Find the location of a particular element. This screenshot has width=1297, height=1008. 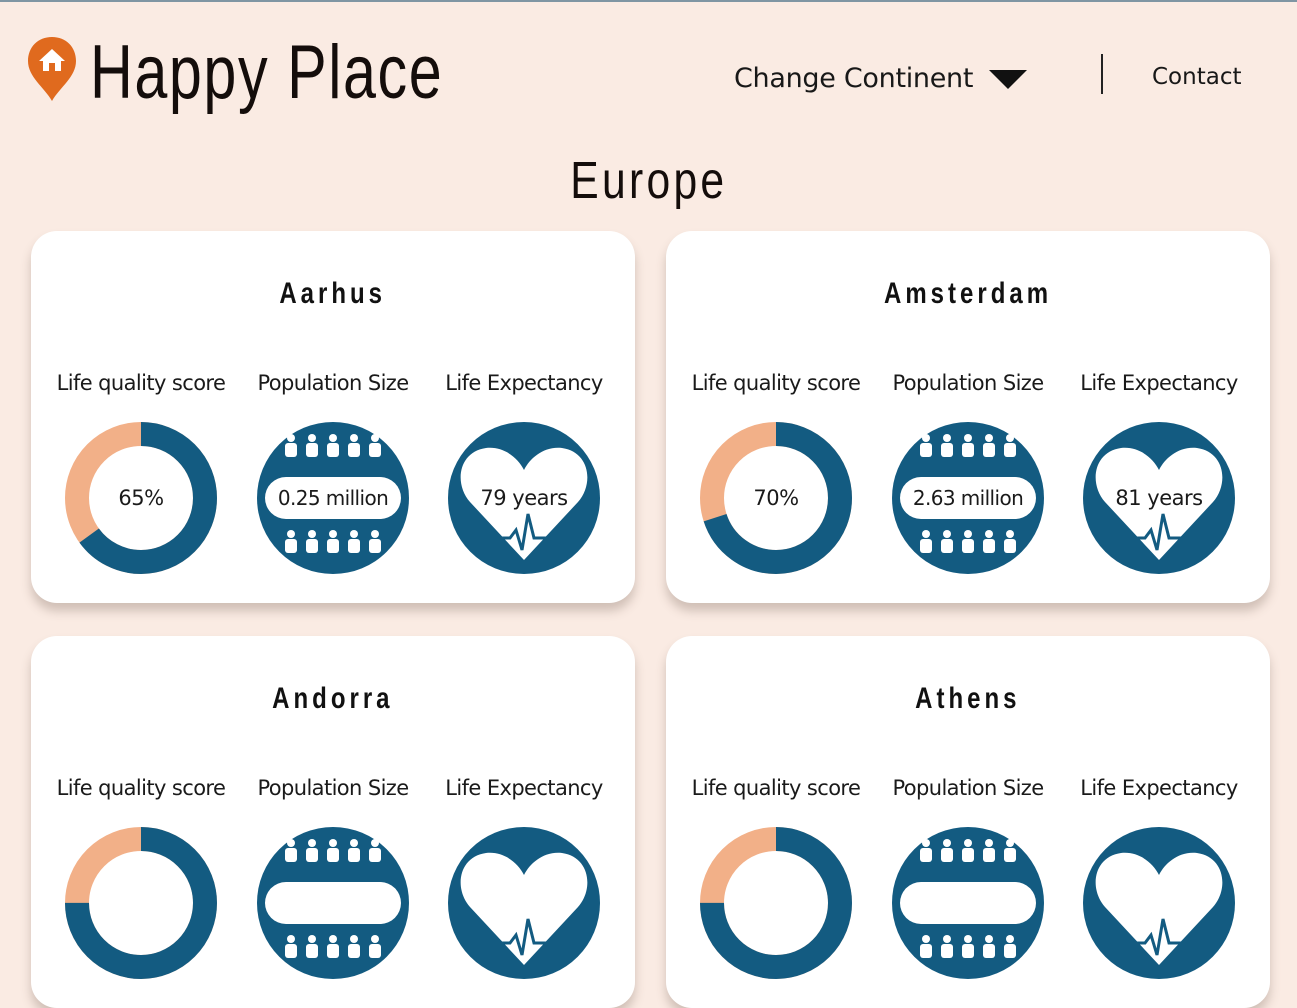

life-quality-value: 70% is located at coordinates (776, 498).